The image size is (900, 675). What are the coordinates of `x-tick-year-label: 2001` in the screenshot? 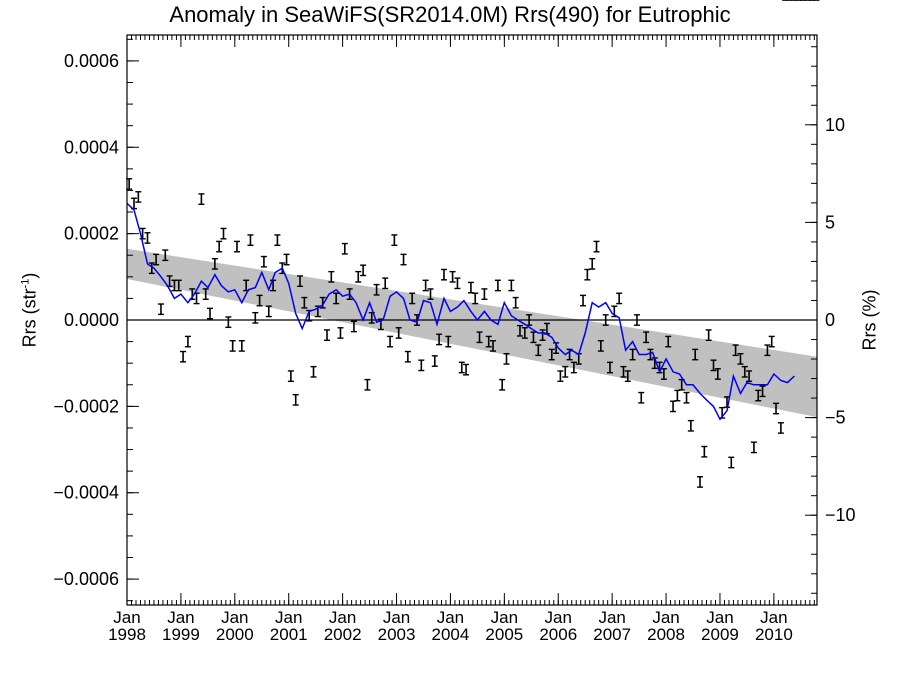 It's located at (289, 634).